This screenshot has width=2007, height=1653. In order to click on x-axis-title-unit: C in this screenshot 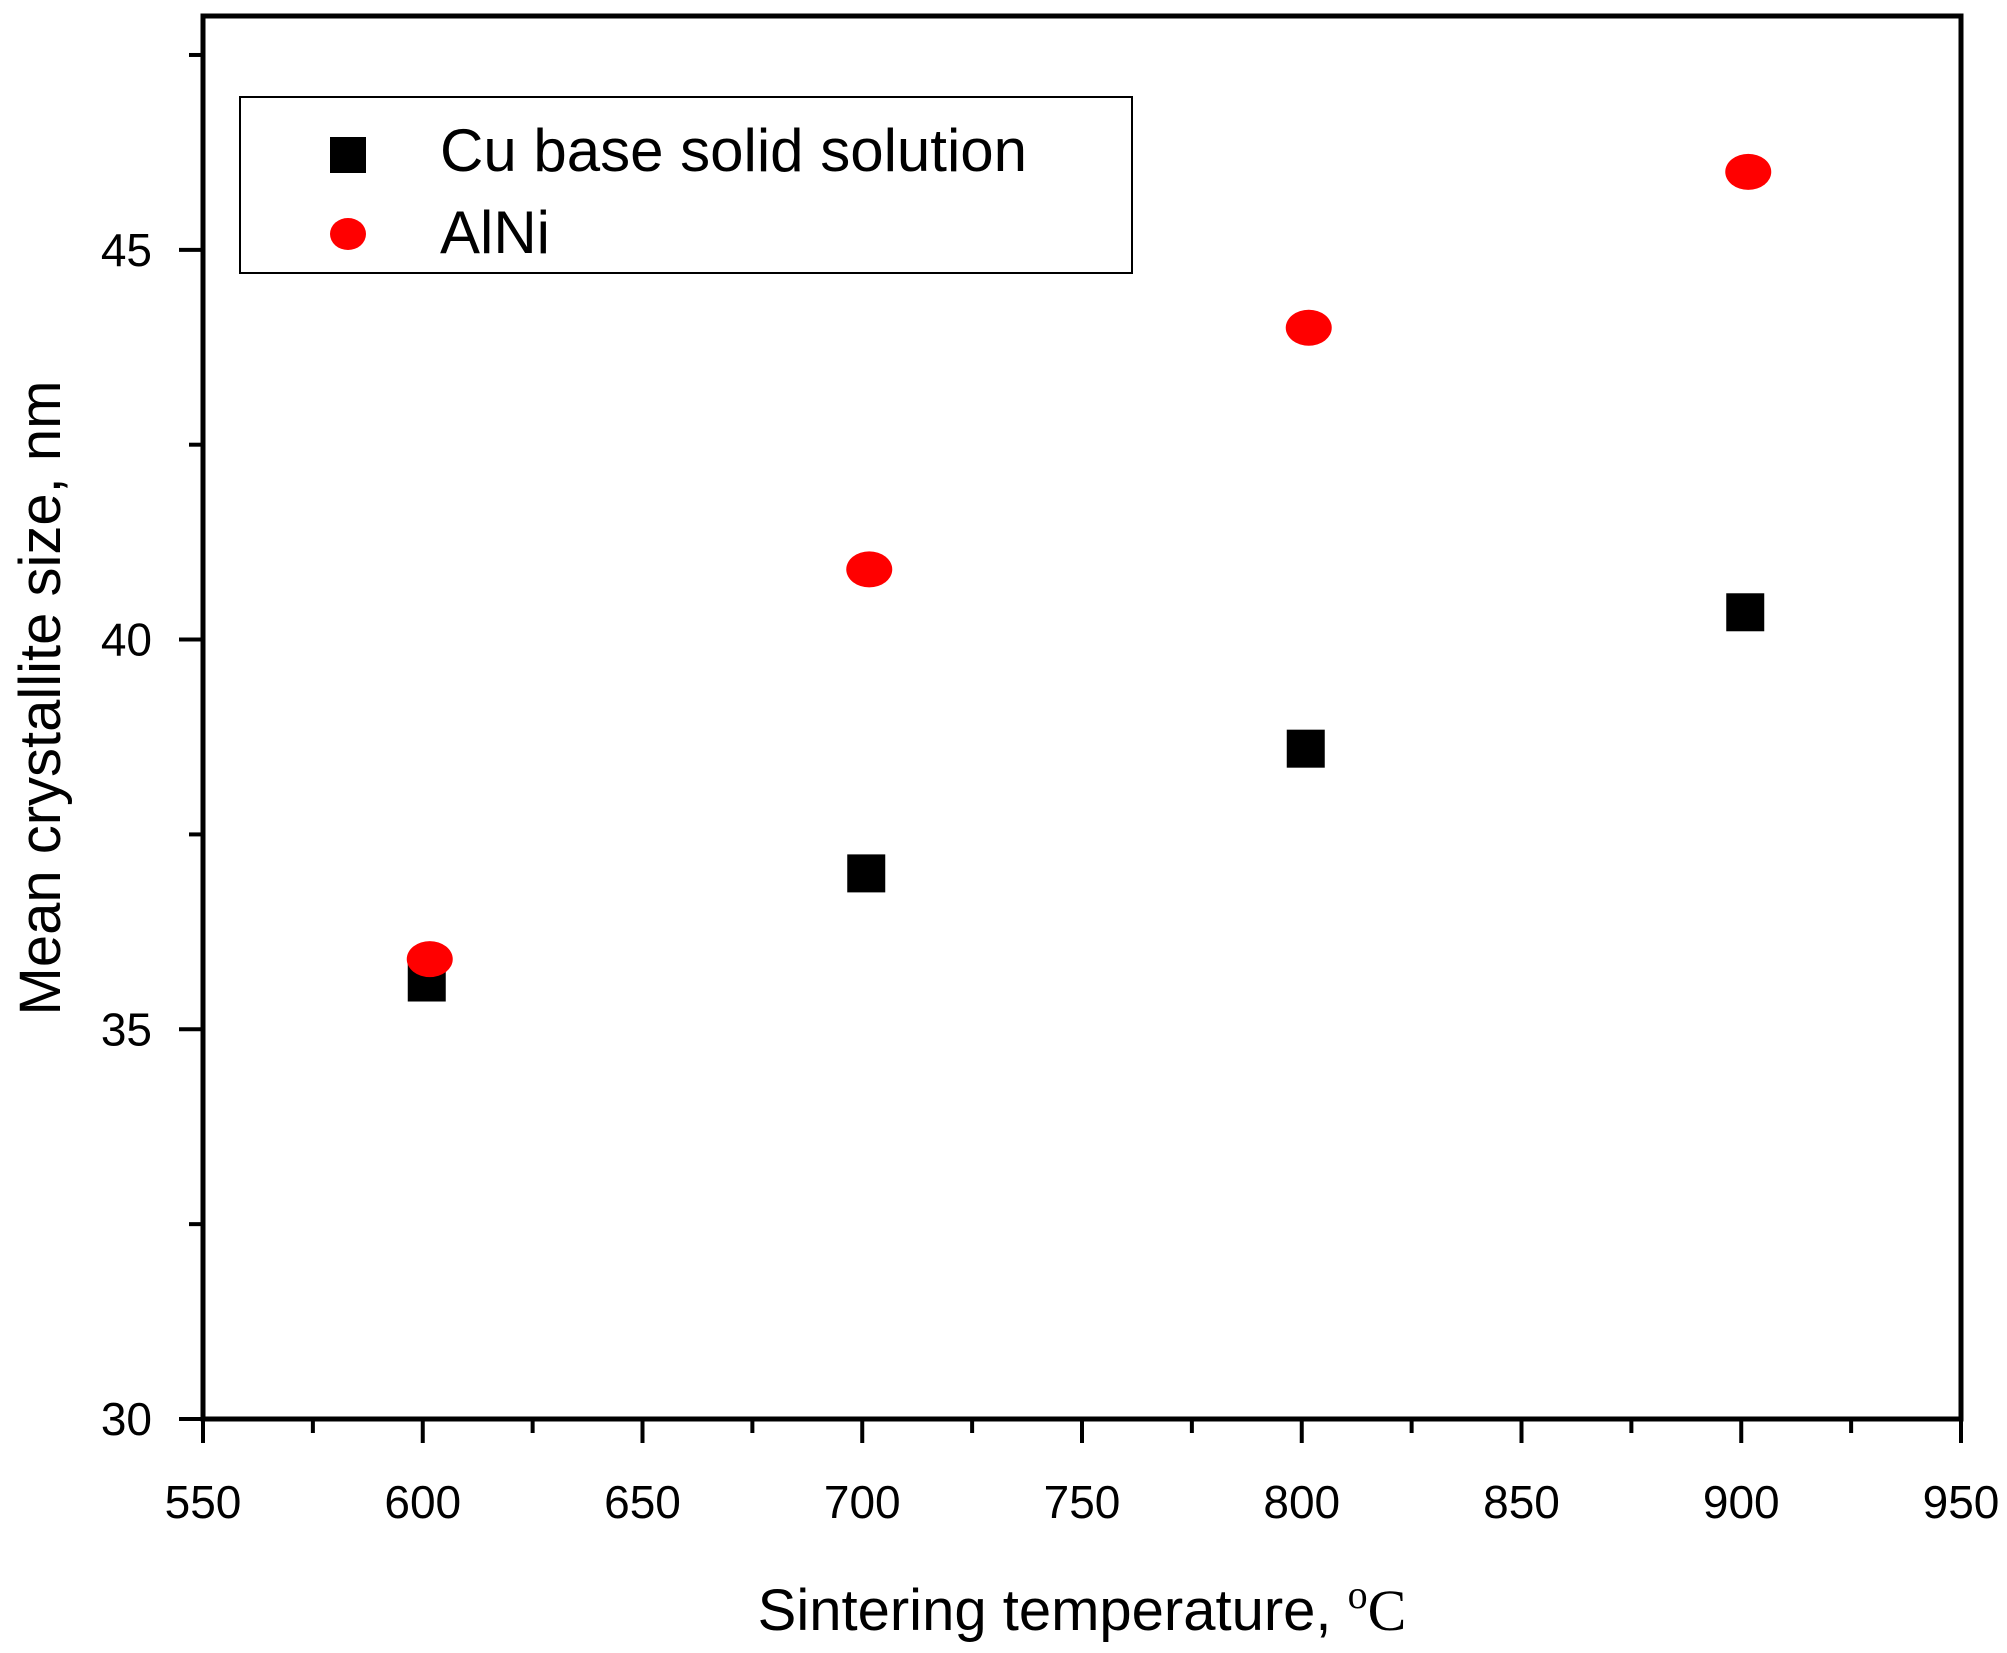, I will do `click(1387, 1610)`.